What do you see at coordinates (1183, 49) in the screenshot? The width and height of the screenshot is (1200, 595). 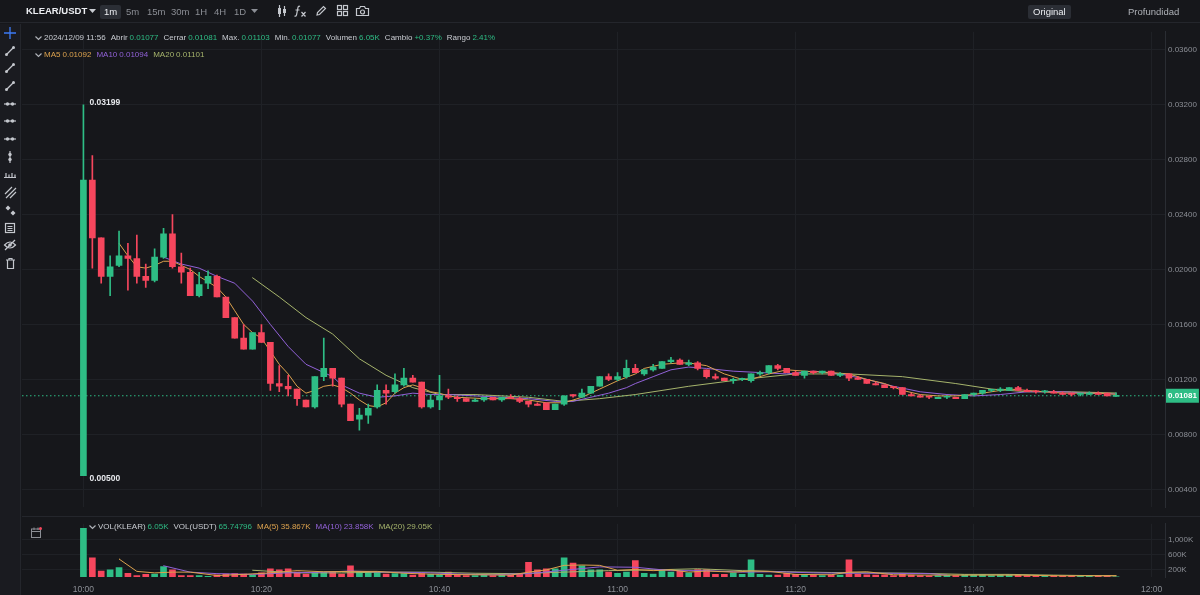 I see `y-tick-label: 0.03600` at bounding box center [1183, 49].